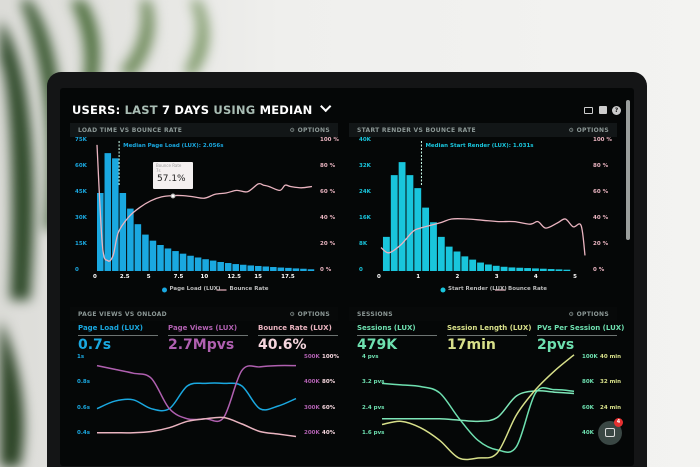 The height and width of the screenshot is (467, 700). I want to click on y2-tick-label: 100 %, so click(329, 140).